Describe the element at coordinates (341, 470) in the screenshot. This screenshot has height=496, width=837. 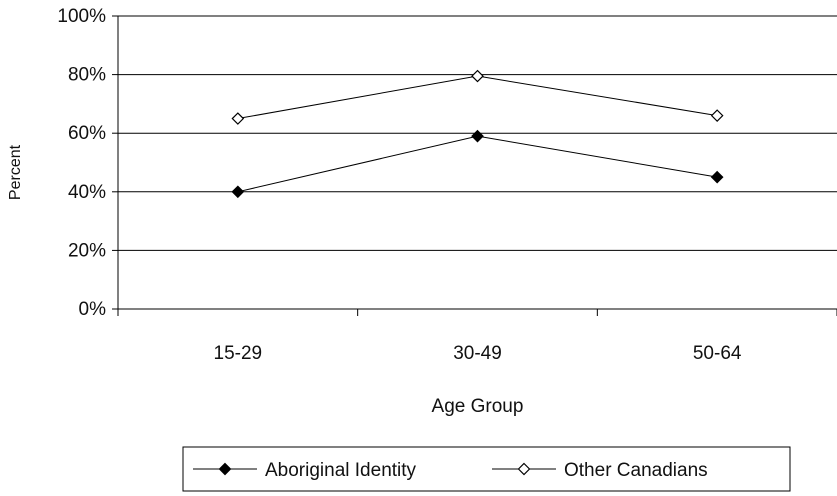
I see `legend-label-aboriginal-identity: Aboriginal Identity` at that location.